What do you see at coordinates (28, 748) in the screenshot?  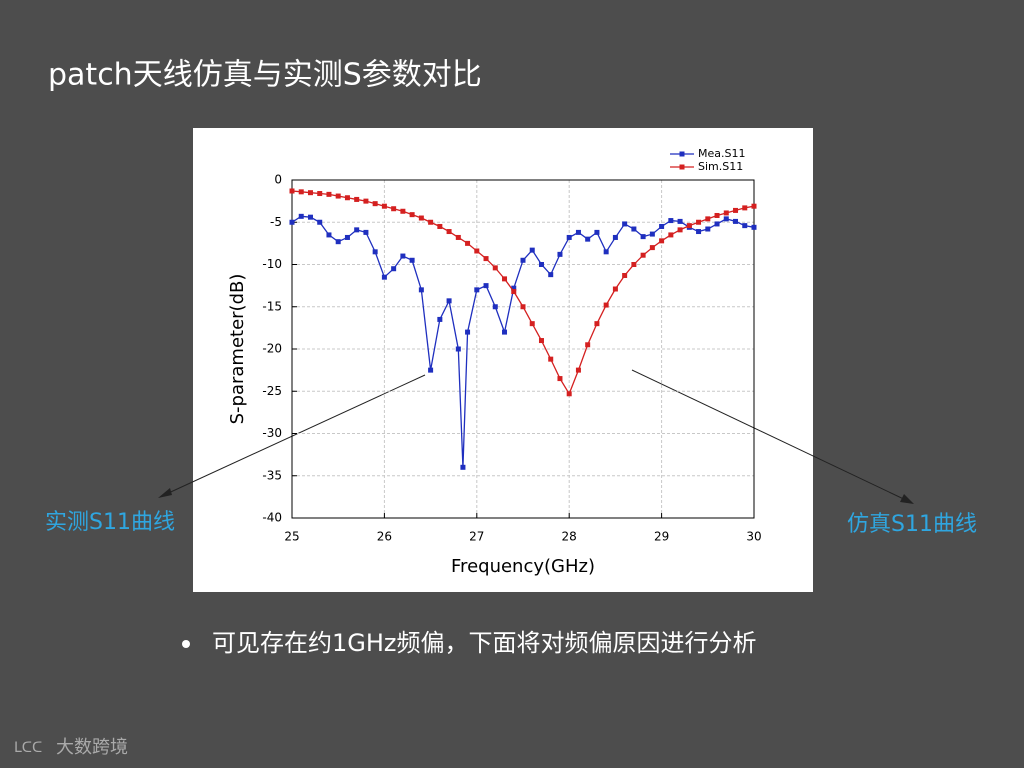 I see `logo-icon: ᒪᑕᑕ` at bounding box center [28, 748].